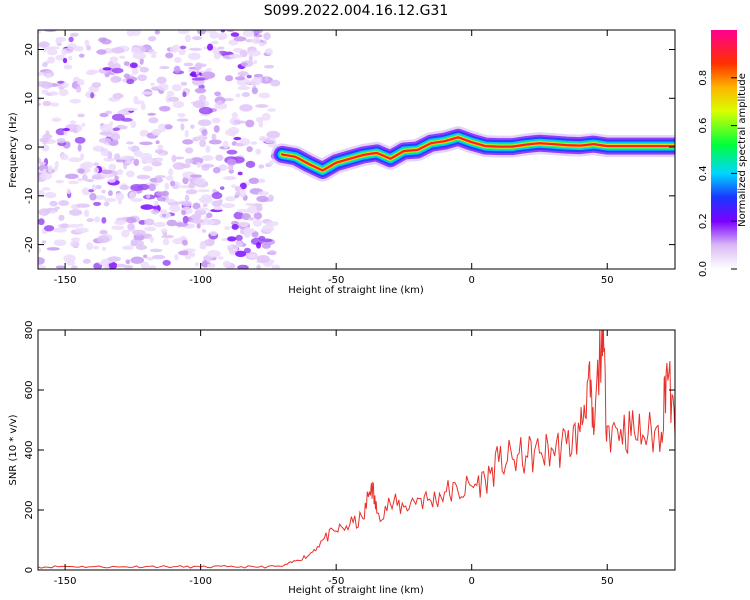 The image size is (750, 600). I want to click on snr-y-tick-label: 800, so click(29, 329).